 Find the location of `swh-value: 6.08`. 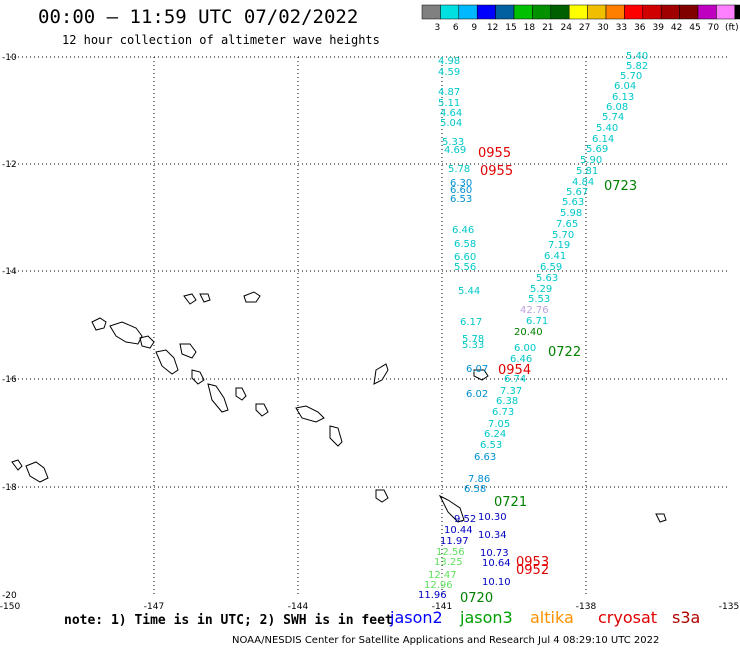

swh-value: 6.08 is located at coordinates (617, 107).